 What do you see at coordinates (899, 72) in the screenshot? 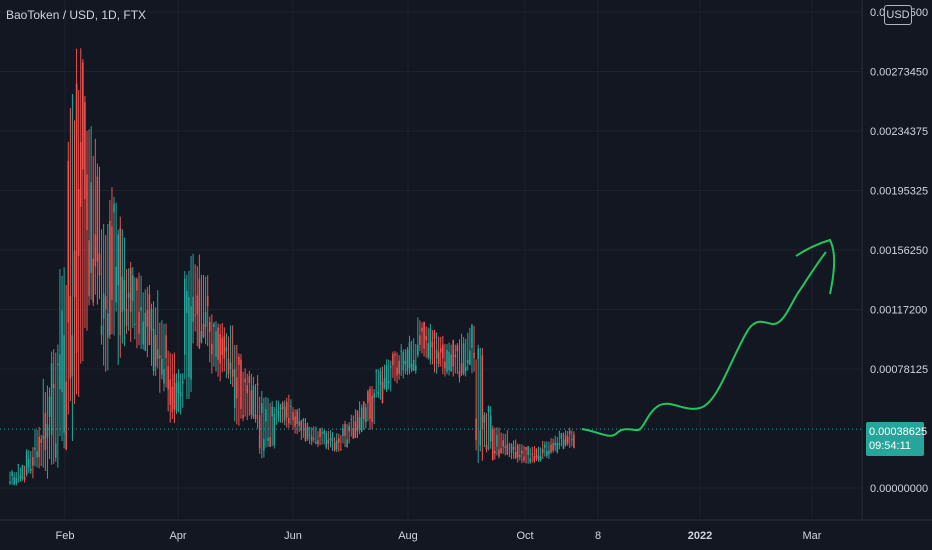
I see `y-tick-label: 0.00273450` at bounding box center [899, 72].